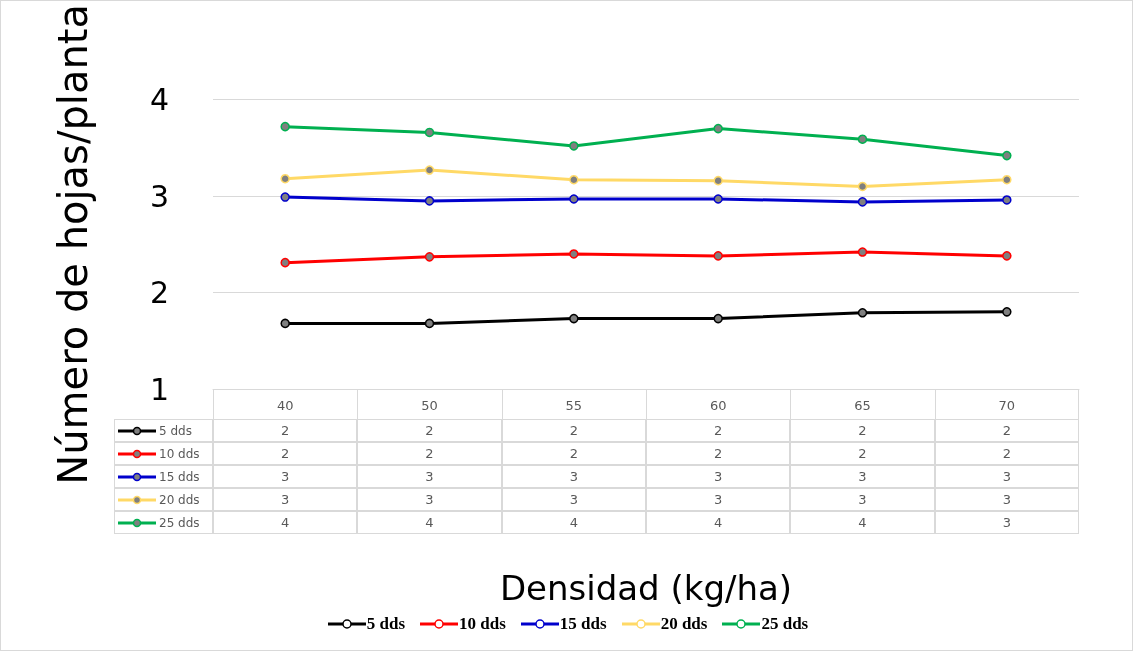  Describe the element at coordinates (684, 623) in the screenshot. I see `text: 20 dds` at that location.